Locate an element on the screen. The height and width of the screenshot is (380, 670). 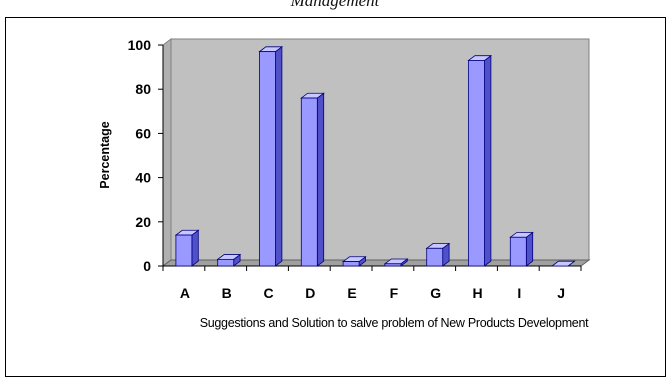
x-tick-label: E is located at coordinates (351, 293).